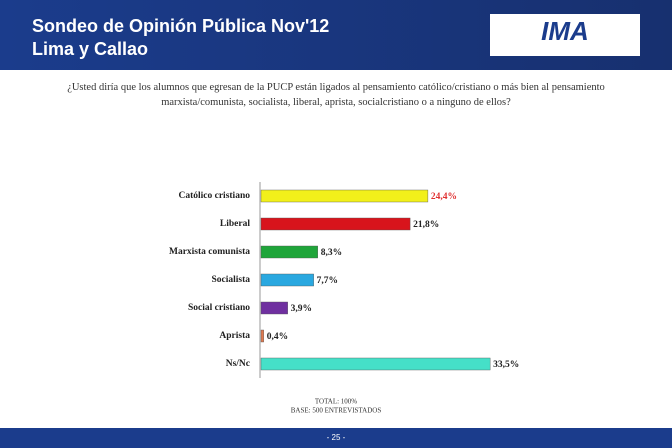 Image resolution: width=672 pixels, height=448 pixels. Describe the element at coordinates (214, 196) in the screenshot. I see `category-label: Católico cristiano` at that location.